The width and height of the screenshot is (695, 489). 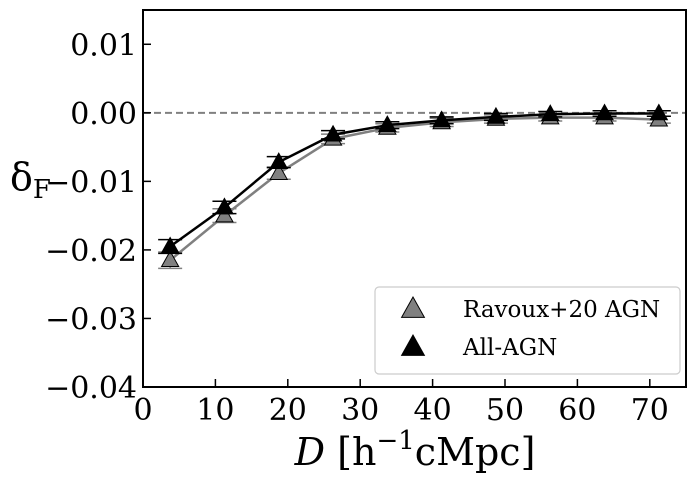 What do you see at coordinates (288, 410) in the screenshot?
I see `x-tick-label-2: 20` at bounding box center [288, 410].